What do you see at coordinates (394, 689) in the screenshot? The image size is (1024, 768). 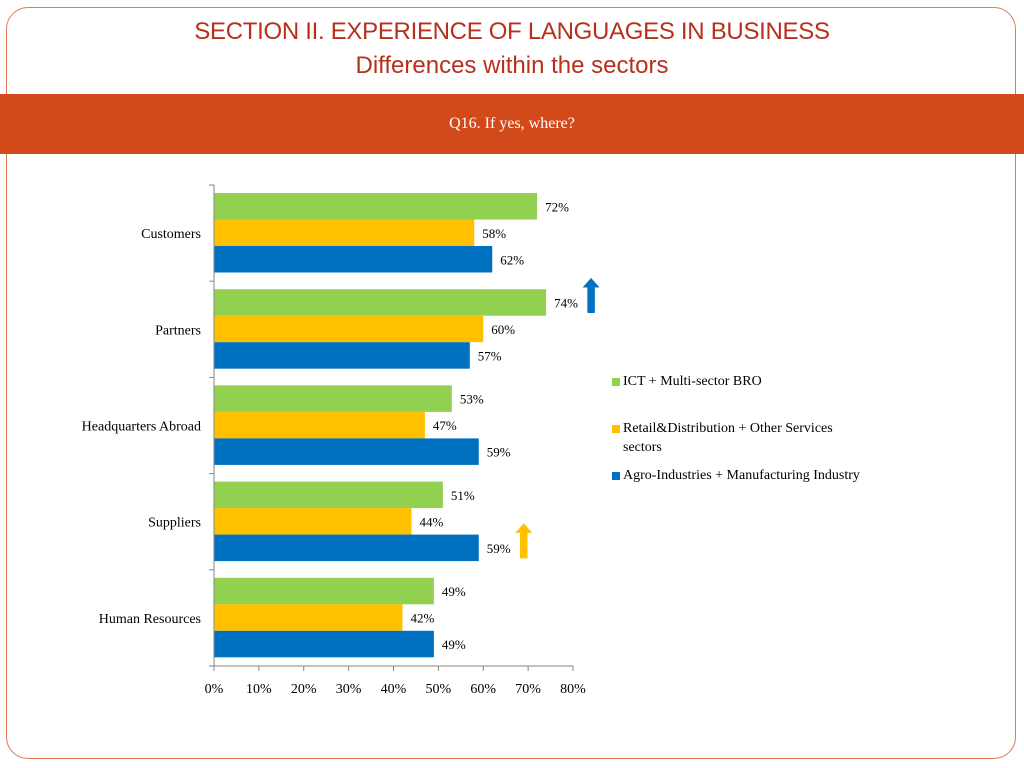 I see `x-tick-label: 40%` at bounding box center [394, 689].